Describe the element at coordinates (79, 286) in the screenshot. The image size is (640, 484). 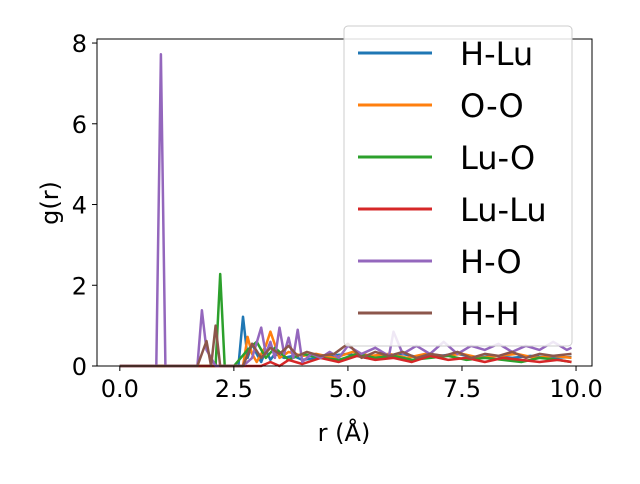
I see `y-tick-label: 2` at that location.